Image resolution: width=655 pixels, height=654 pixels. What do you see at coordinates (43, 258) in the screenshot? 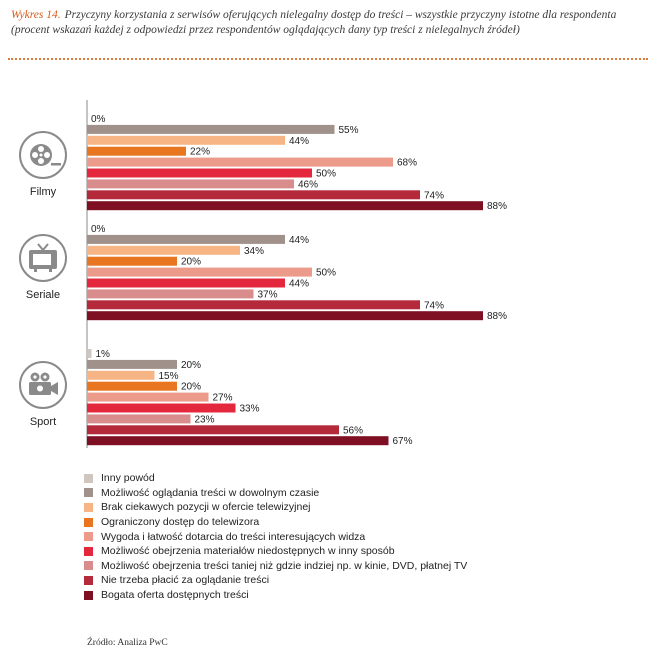
I see `tv-icon` at bounding box center [43, 258].